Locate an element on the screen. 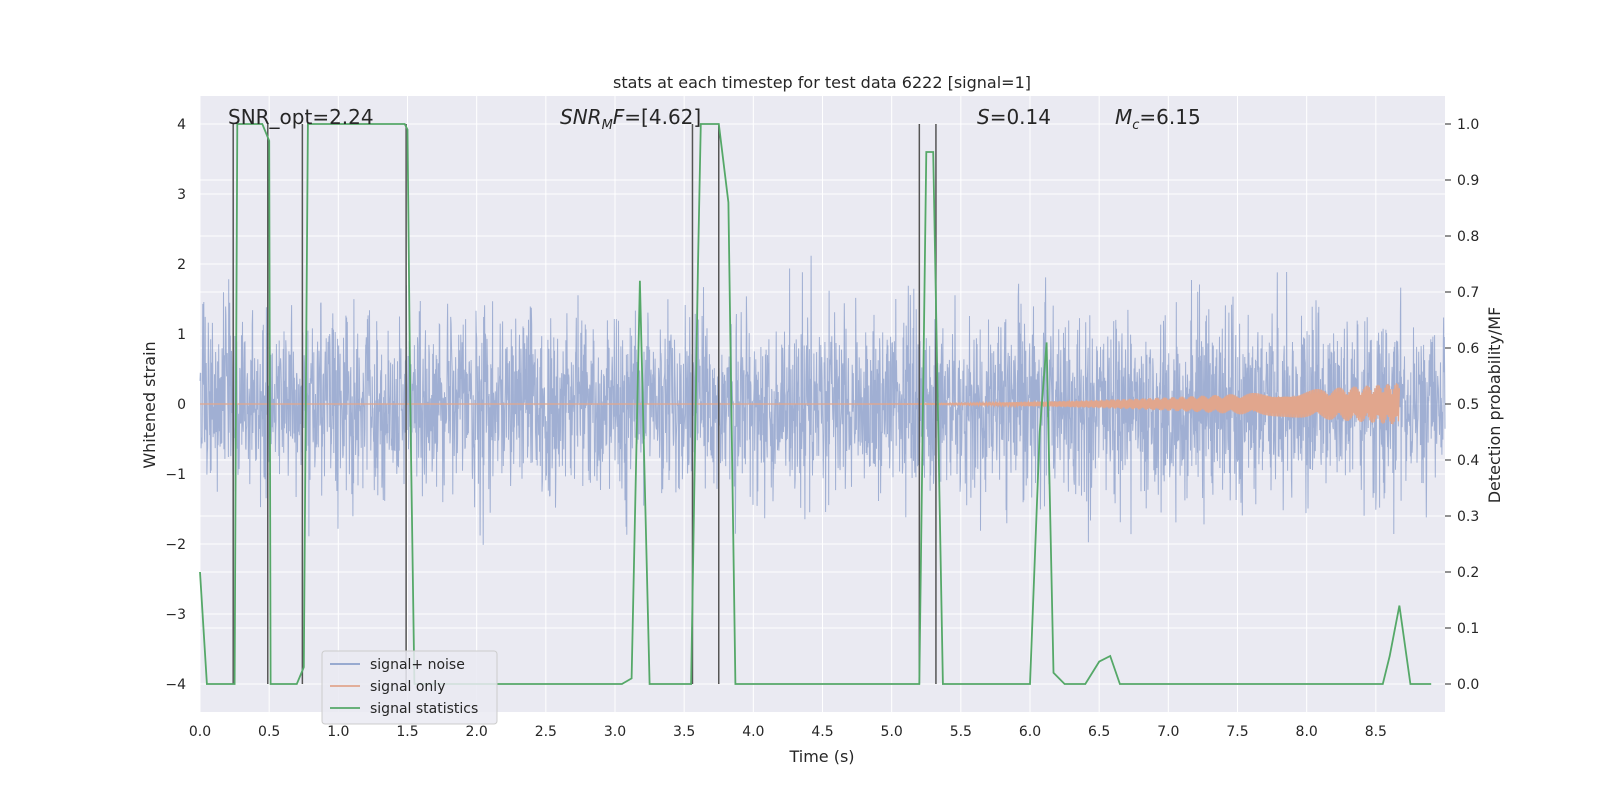 The height and width of the screenshot is (800, 1600). x-tick-label: 6.0 is located at coordinates (1030, 732).